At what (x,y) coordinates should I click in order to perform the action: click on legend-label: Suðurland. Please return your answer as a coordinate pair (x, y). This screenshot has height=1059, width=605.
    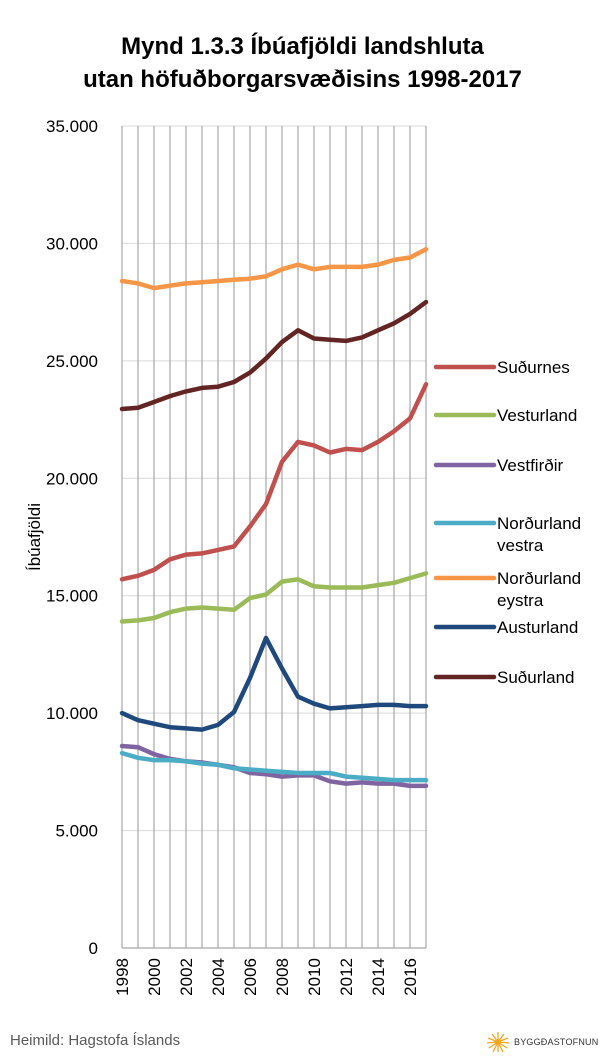
    Looking at the image, I should click on (536, 677).